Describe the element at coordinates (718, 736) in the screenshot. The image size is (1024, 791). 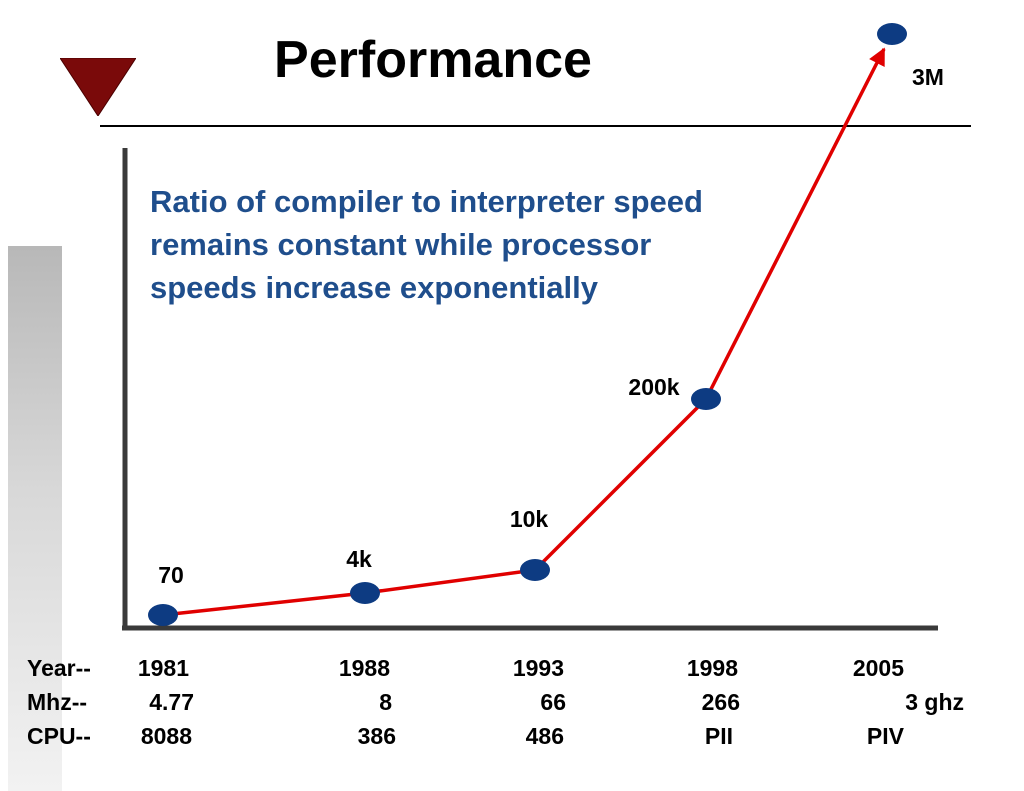
I see `table-cell: PII` at that location.